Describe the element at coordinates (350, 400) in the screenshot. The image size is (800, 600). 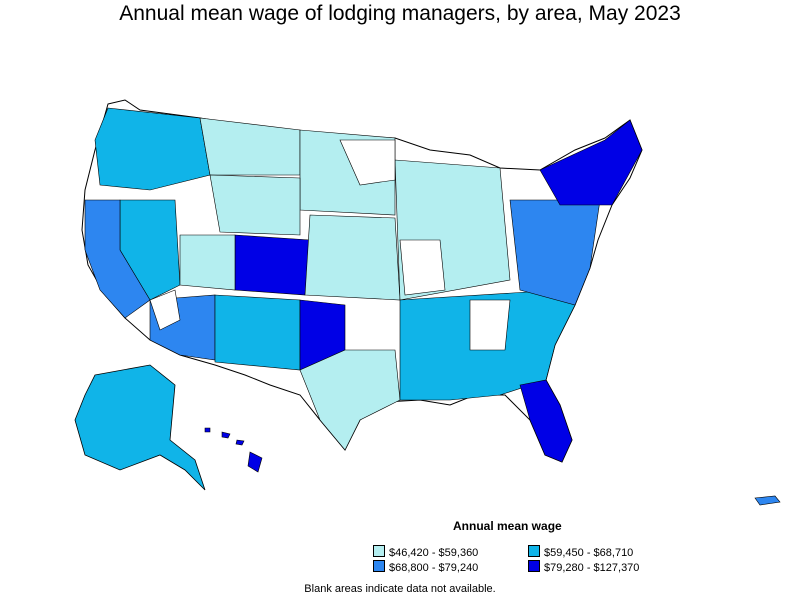
I see `area-texas` at that location.